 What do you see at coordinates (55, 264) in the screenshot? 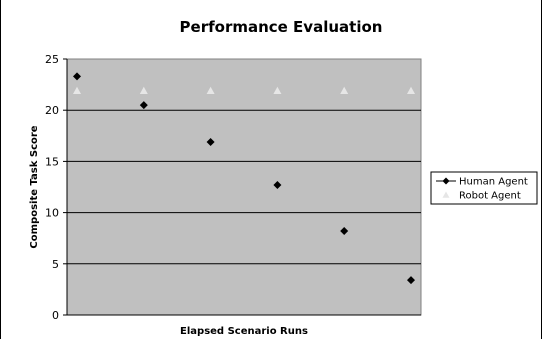
I see `y-tick-label: 5` at bounding box center [55, 264].